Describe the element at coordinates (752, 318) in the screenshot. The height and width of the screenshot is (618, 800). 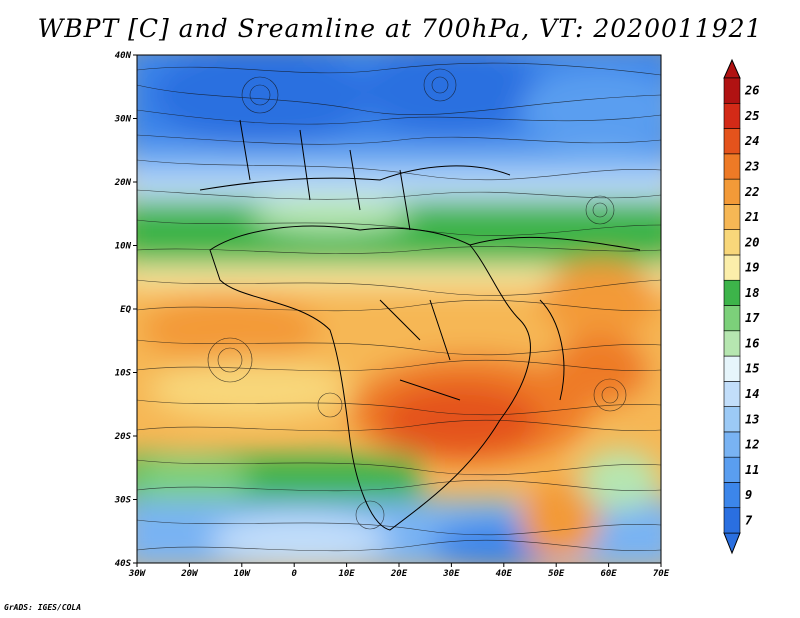
I see `colorbar-label: 17` at that location.